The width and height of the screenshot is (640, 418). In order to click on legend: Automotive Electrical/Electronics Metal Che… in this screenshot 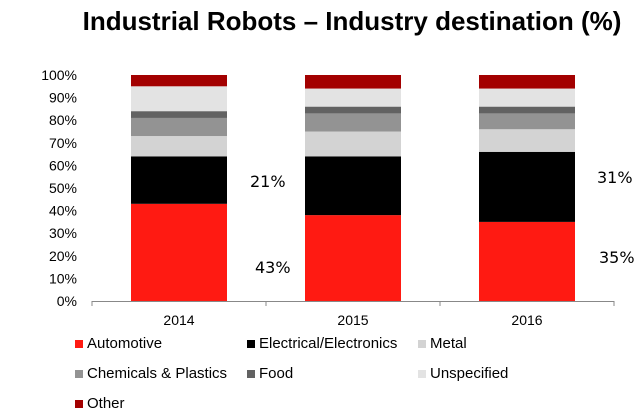, I will do `click(291, 373)`.